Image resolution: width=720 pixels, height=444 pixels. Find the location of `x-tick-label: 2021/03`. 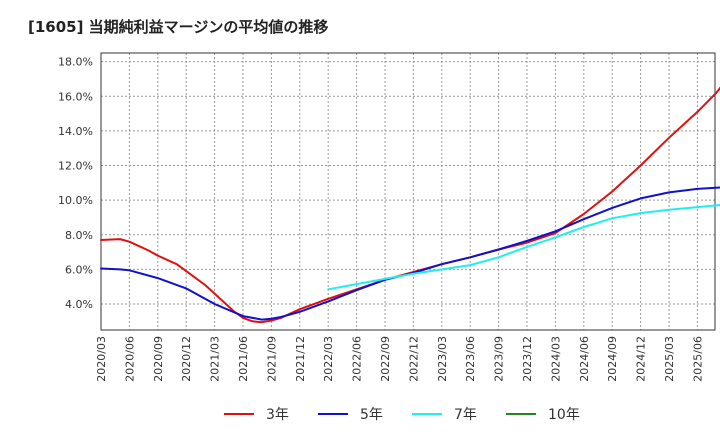

x-tick-label: 2021/03 is located at coordinates (215, 359).